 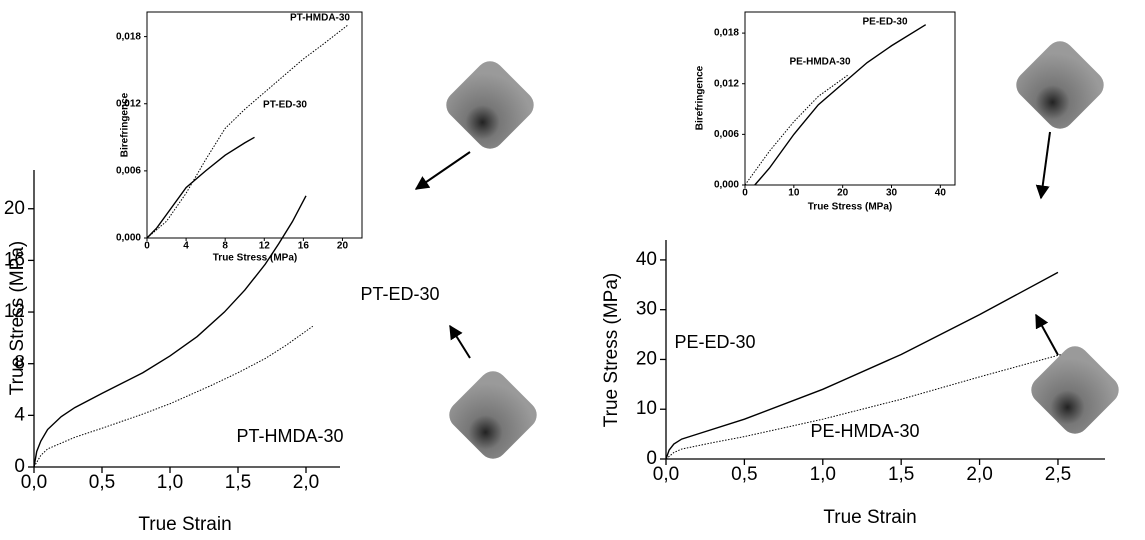 I want to click on x-tick-label: 10, so click(x=794, y=193).